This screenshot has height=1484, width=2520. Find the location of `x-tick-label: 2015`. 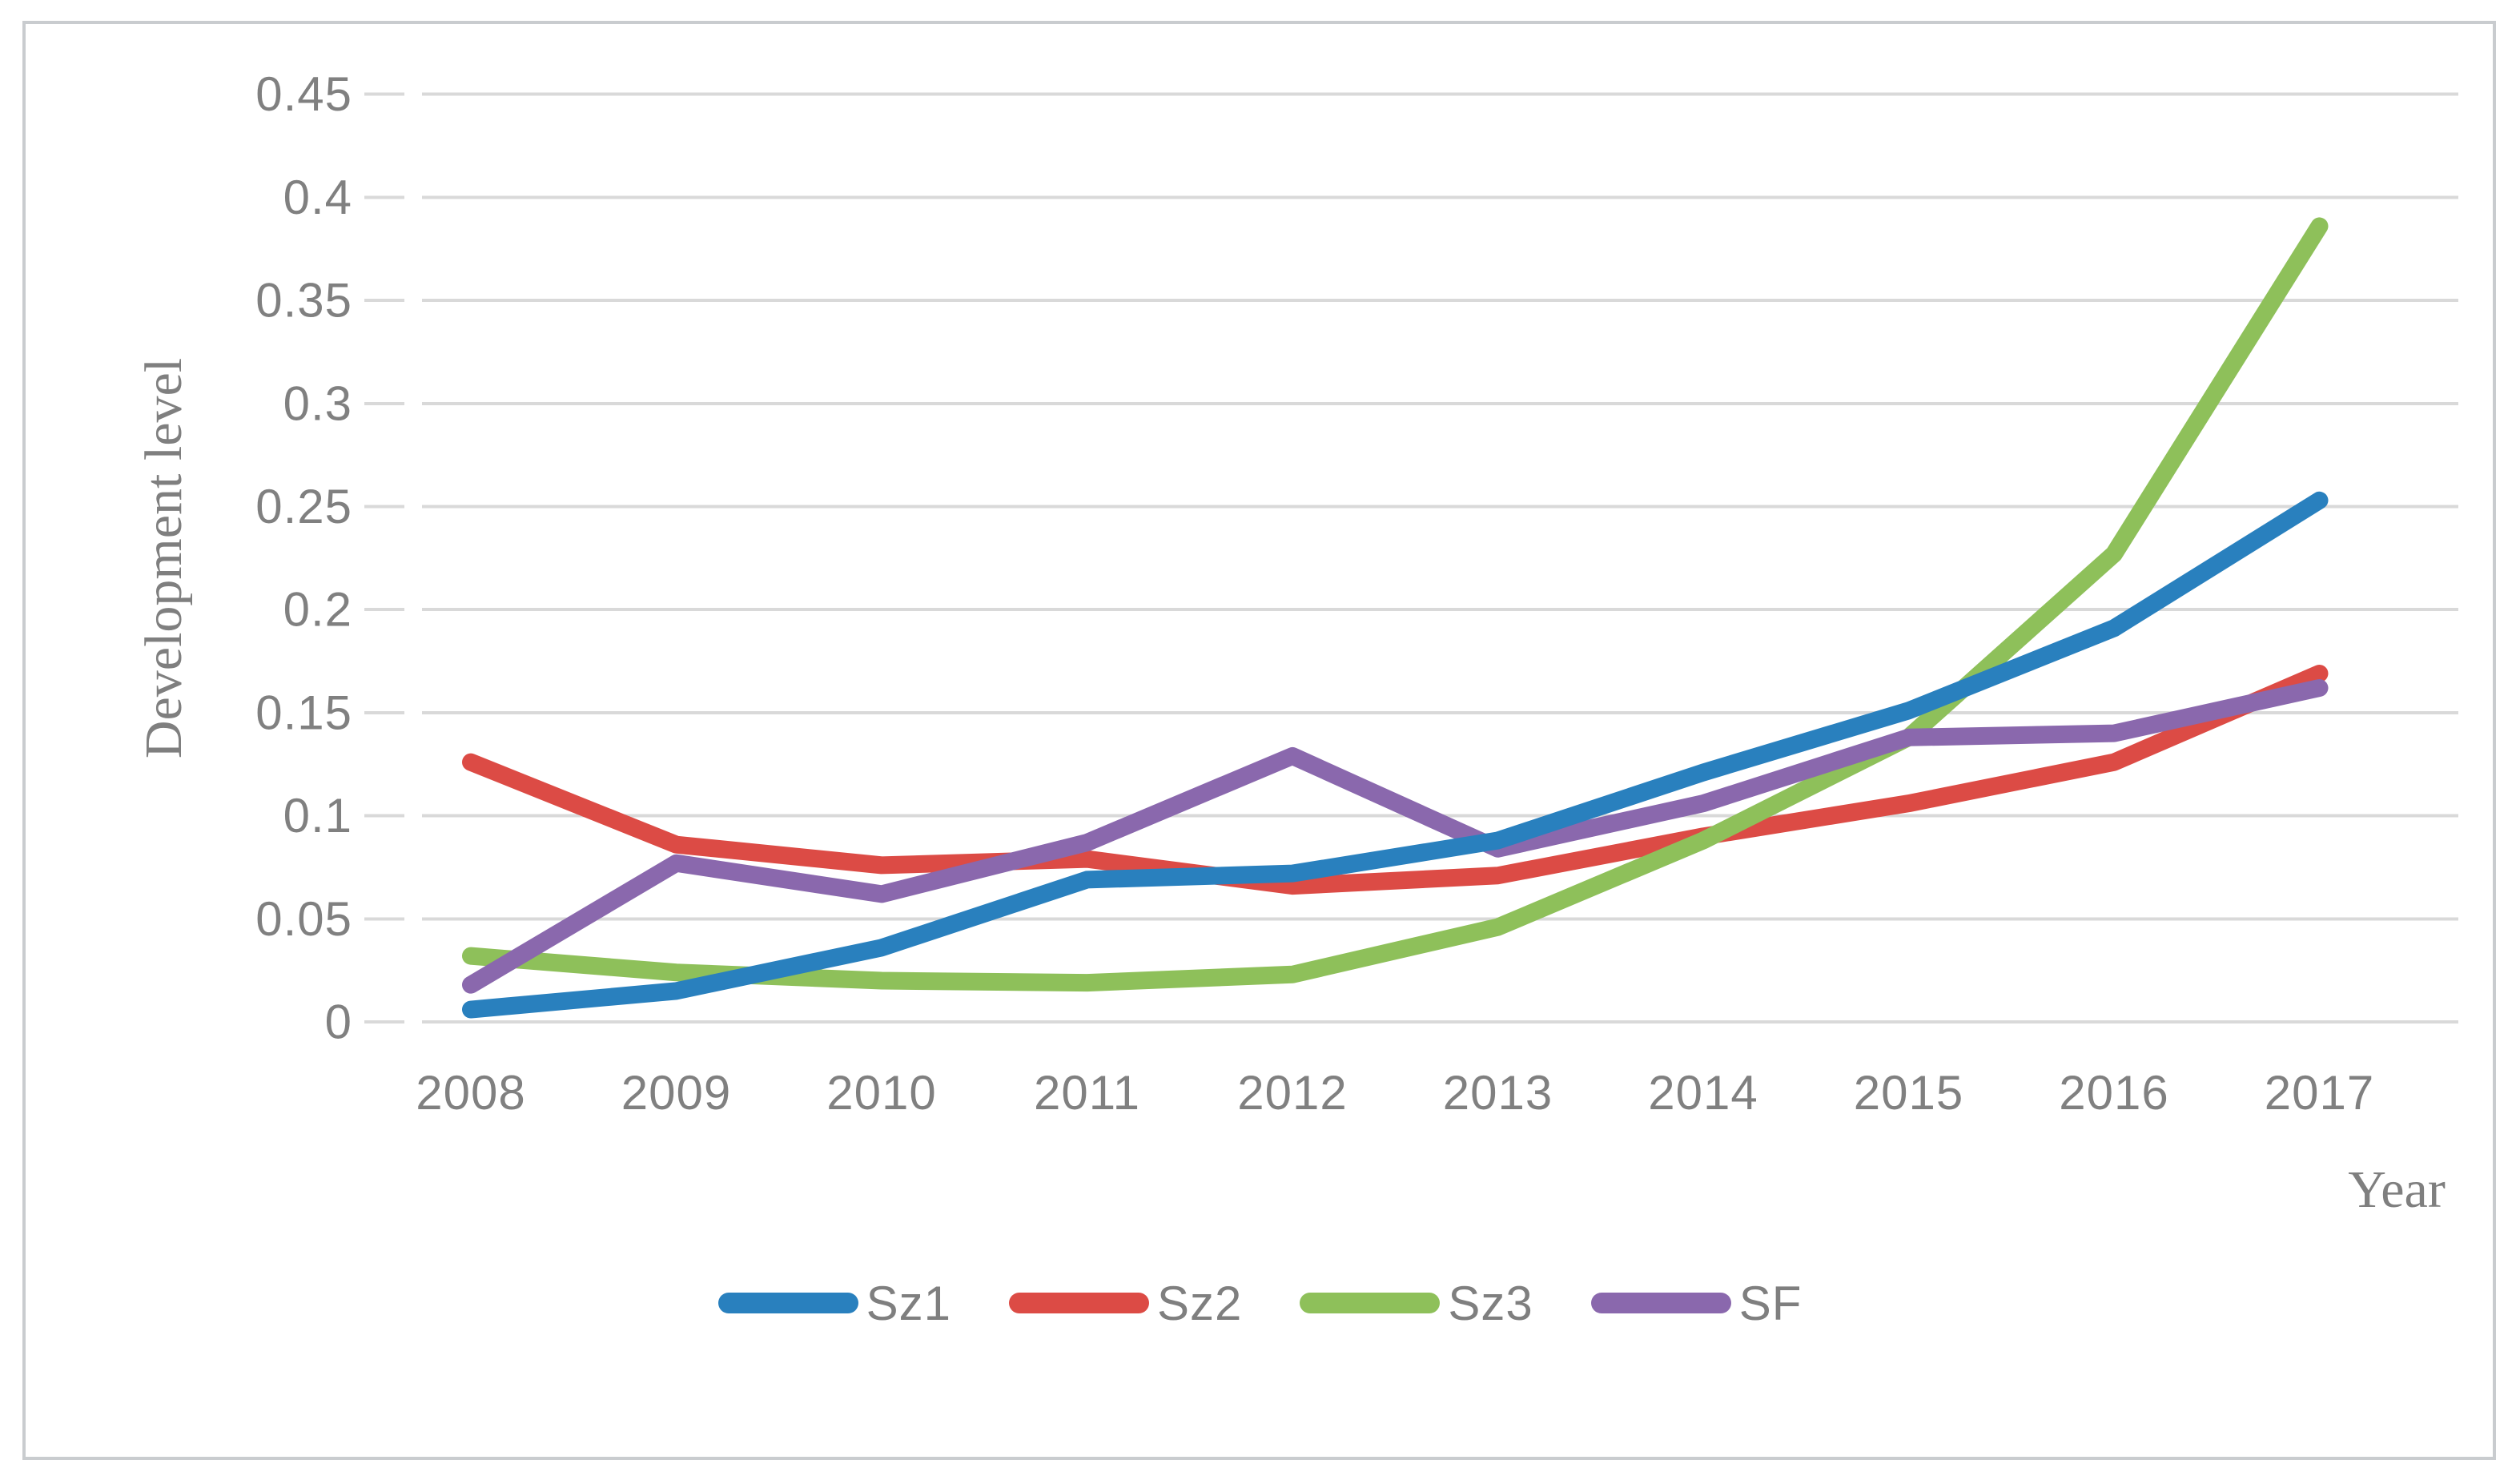

x-tick-label: 2015 is located at coordinates (1908, 1093).